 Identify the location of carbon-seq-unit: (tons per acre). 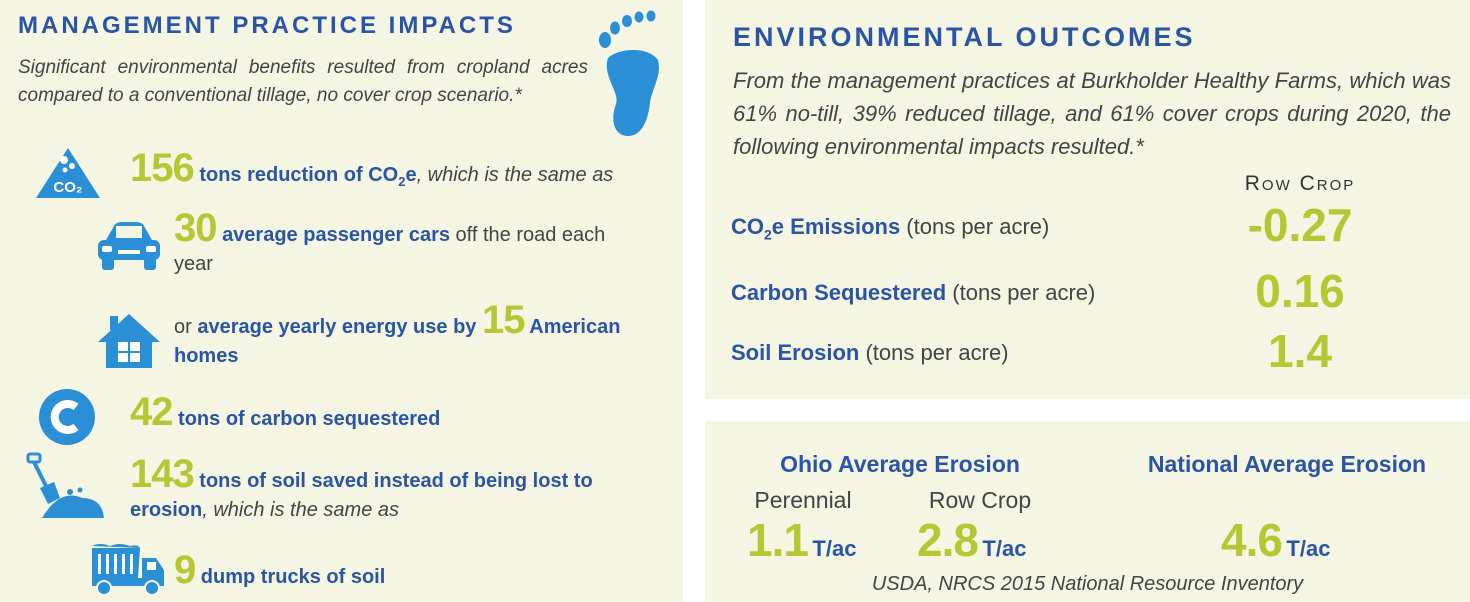
(1021, 292).